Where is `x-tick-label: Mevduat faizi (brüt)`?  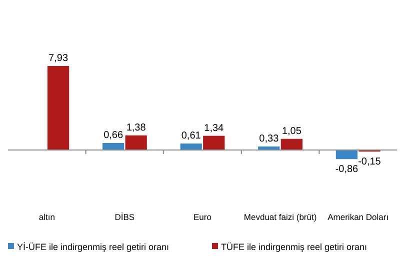
x-tick-label: Mevduat faizi (brüt) is located at coordinates (280, 217).